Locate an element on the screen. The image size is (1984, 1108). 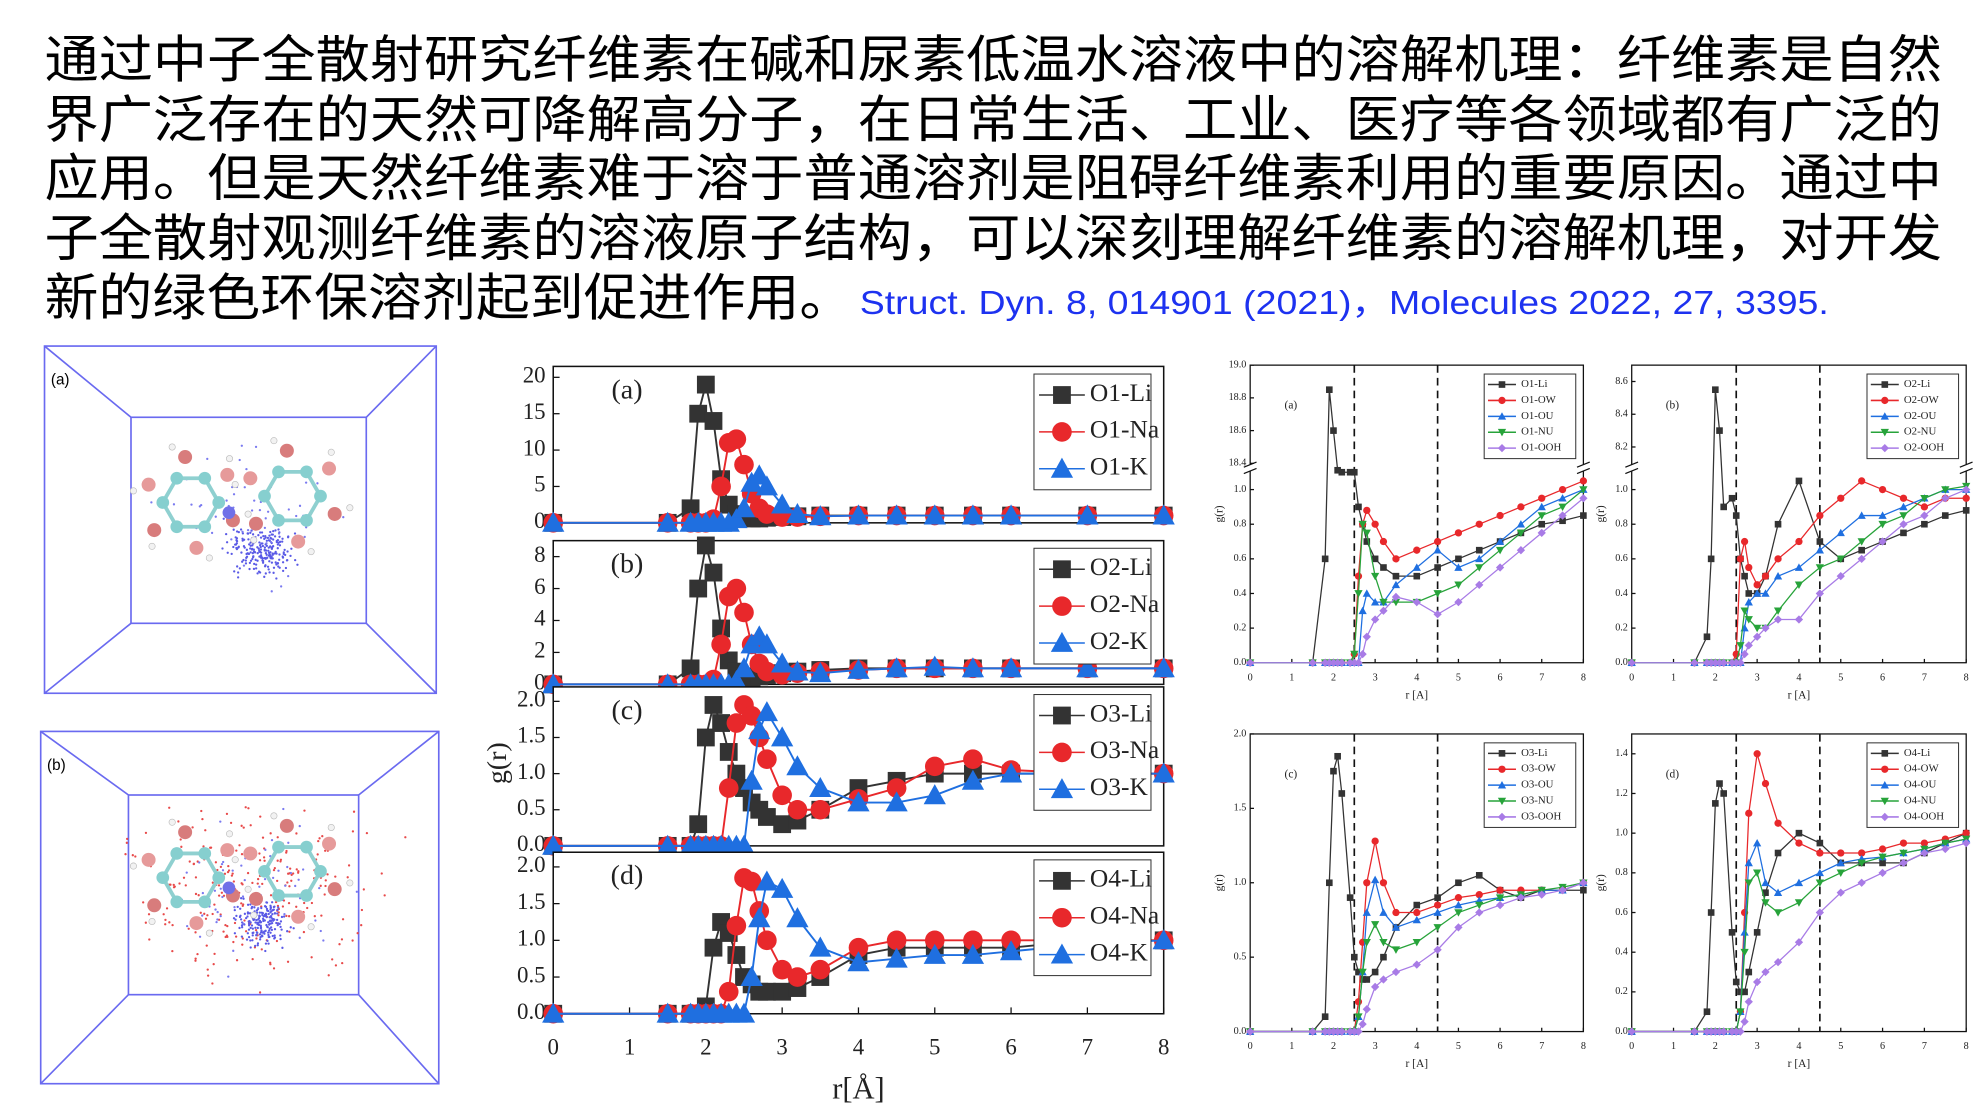
axis-break-mark is located at coordinates (1632, 471).